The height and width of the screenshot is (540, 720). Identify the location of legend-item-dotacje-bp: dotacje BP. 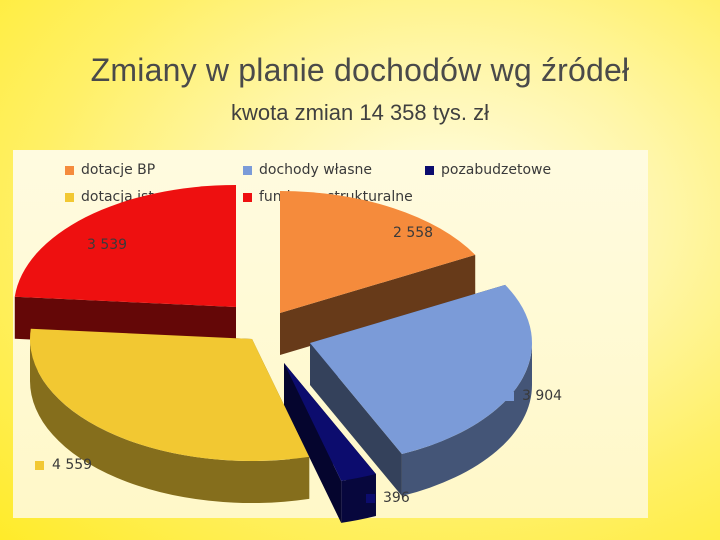
(110, 170).